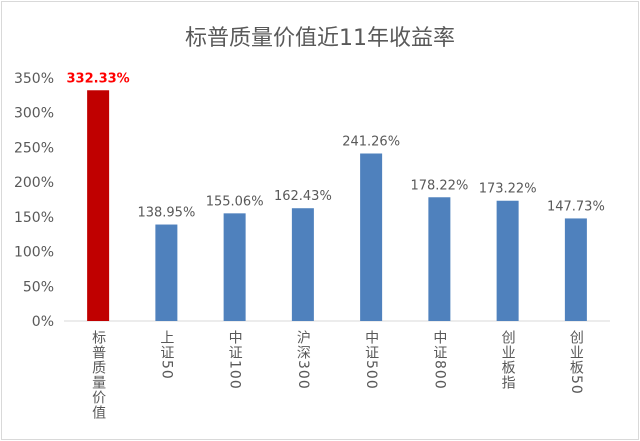  Describe the element at coordinates (320, 38) in the screenshot. I see `chart-title: 标普质量价值近11年收益率` at that location.